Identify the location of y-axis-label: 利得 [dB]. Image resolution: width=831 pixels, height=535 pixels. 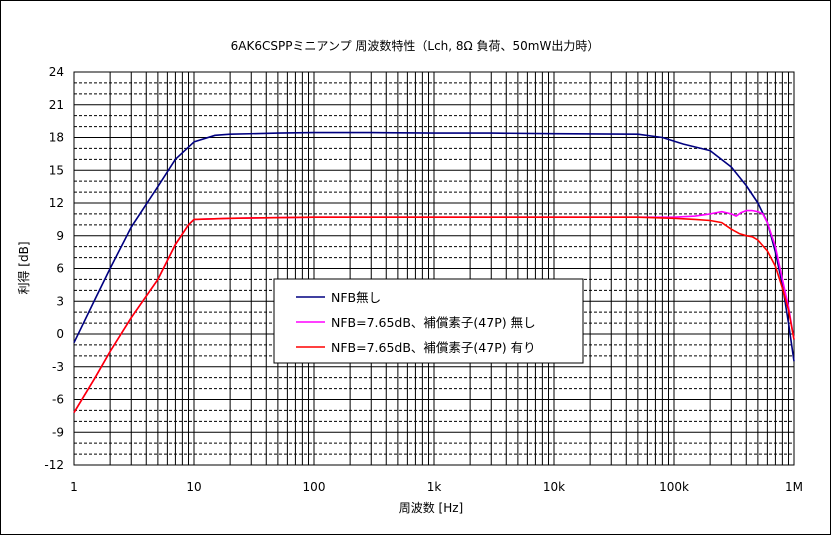
(23, 267).